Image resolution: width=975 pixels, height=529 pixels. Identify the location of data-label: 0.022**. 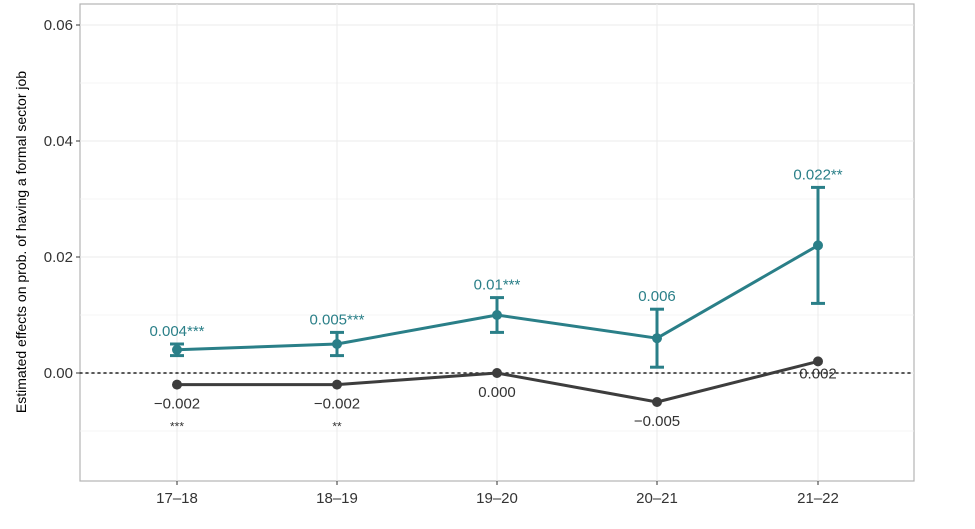
(817, 174).